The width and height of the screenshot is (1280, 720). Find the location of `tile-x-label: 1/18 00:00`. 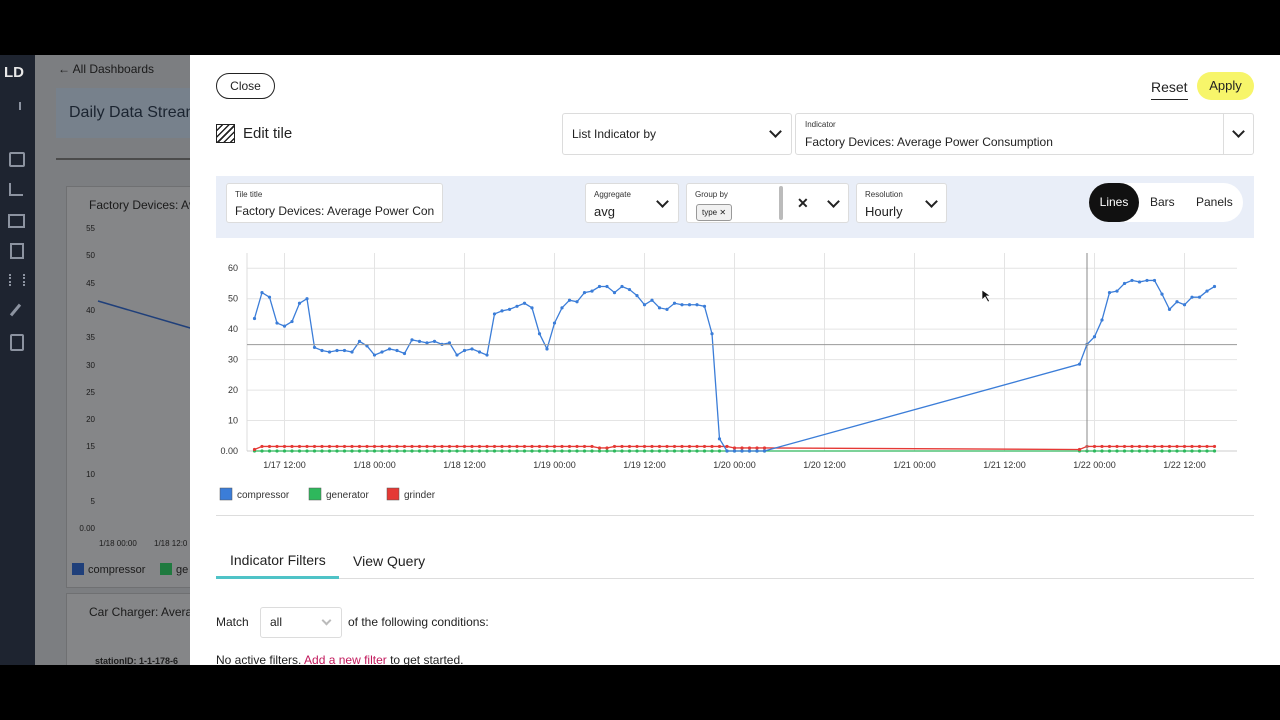

tile-x-label: 1/18 00:00 is located at coordinates (118, 543).